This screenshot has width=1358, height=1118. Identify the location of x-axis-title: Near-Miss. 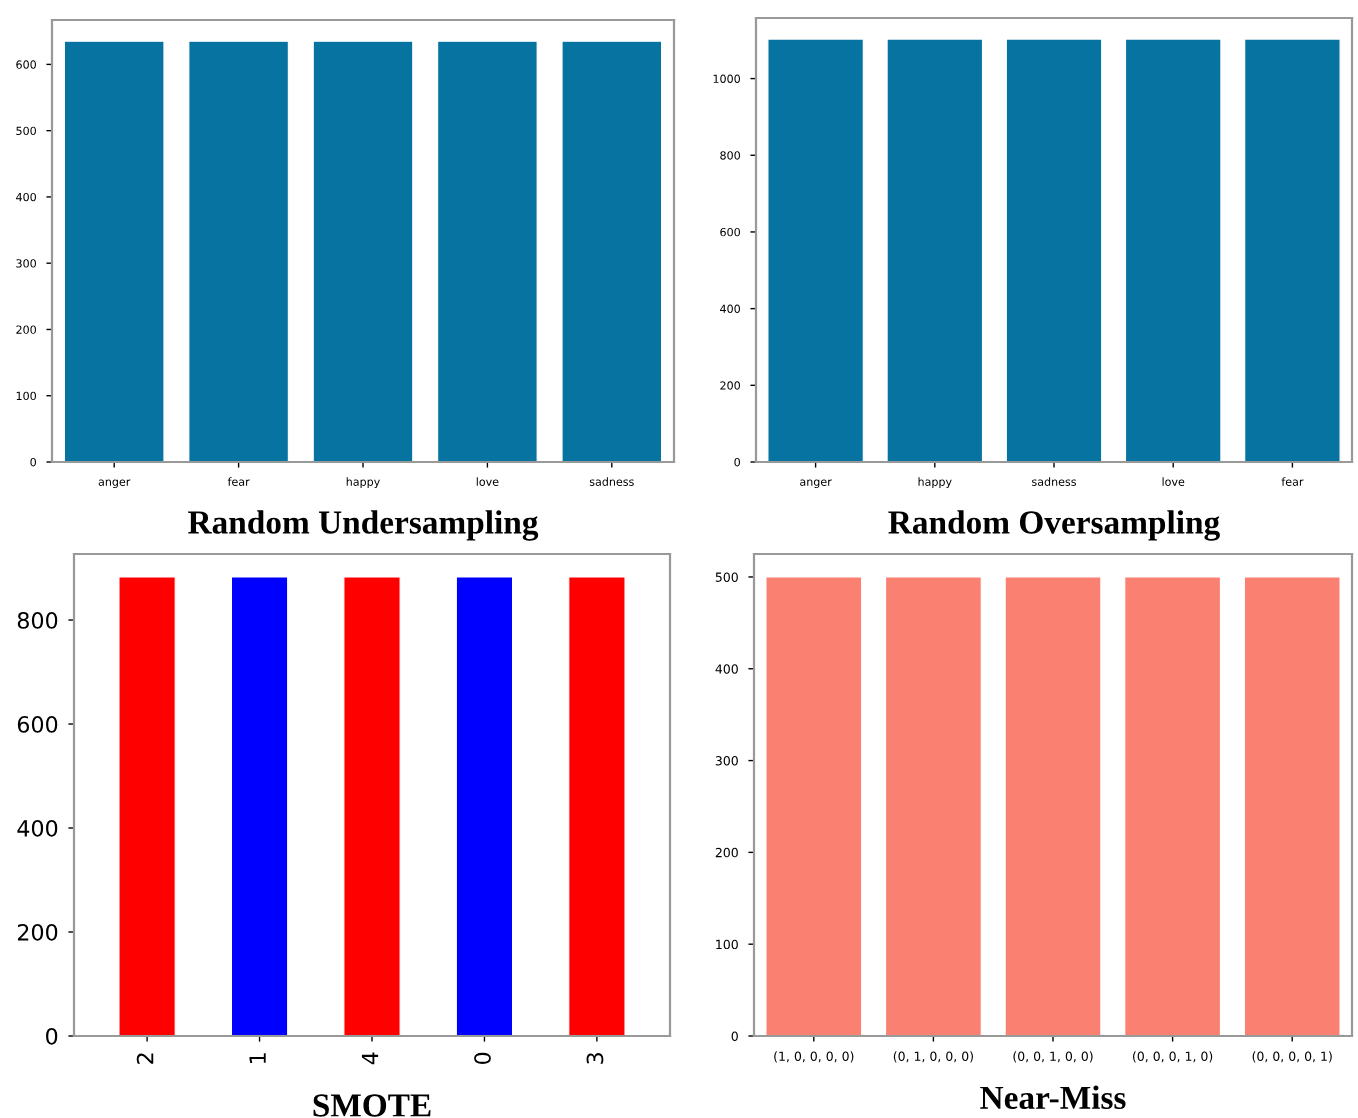
(1053, 1097).